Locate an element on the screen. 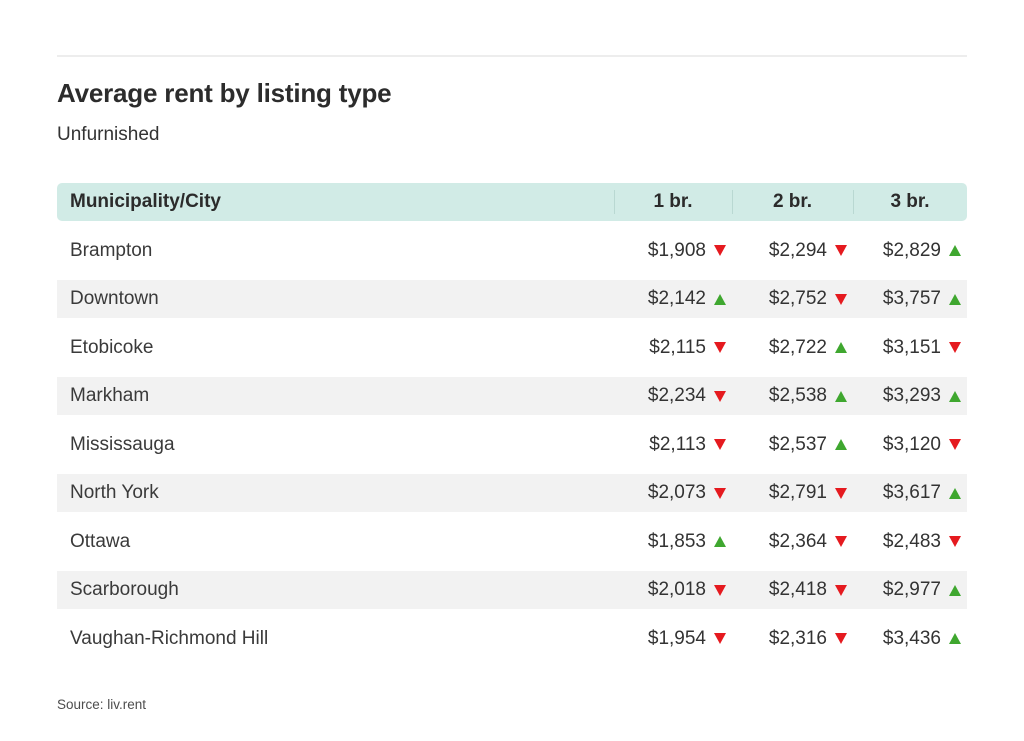  table-row: Brampton $1,908 $2,294 $2,829 is located at coordinates (512, 251).